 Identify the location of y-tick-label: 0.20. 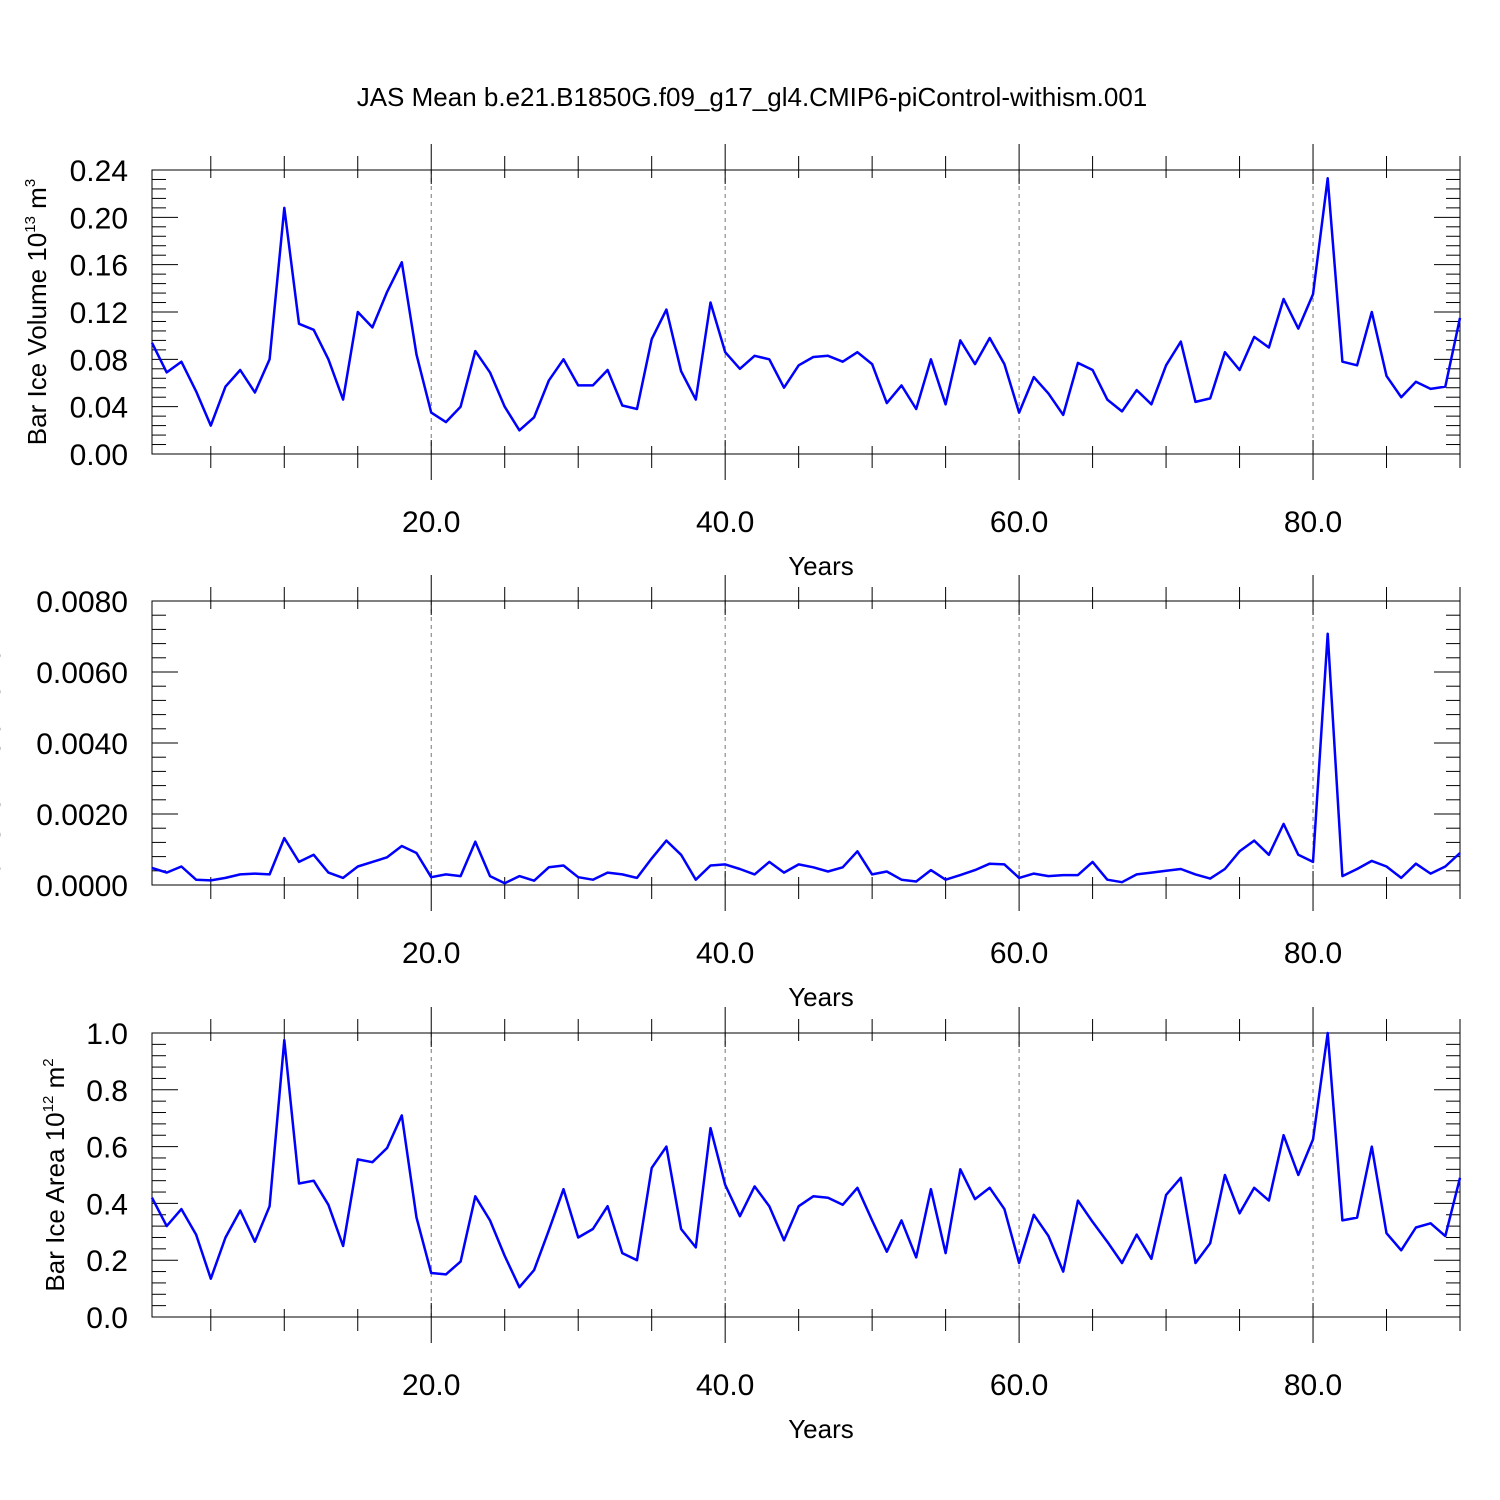
(99, 218).